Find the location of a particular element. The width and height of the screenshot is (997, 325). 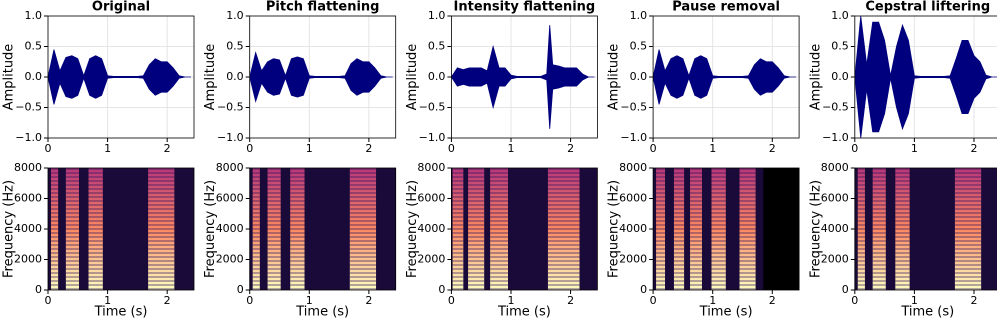

chart-title: Cepstral liftering is located at coordinates (927, 7).